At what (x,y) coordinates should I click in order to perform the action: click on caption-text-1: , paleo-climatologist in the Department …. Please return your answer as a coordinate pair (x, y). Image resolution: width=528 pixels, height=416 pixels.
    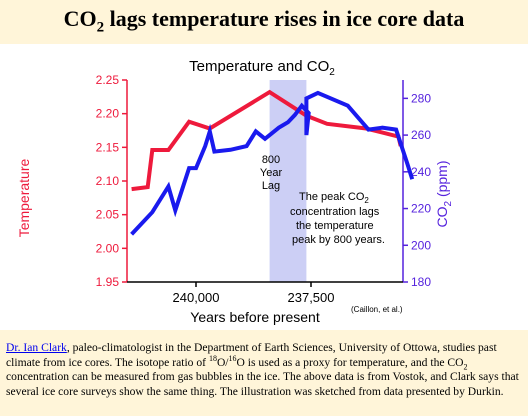
    Looking at the image, I should click on (251, 355).